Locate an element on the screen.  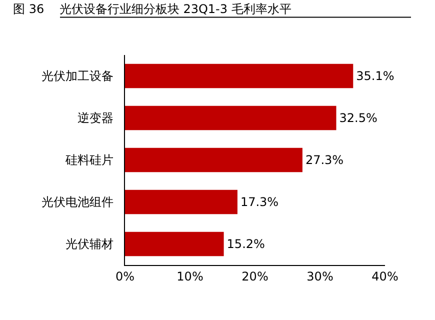
chart-title: 图 36 光伏设备行业细分板块 23Q1-3 毛利率水平 is located at coordinates (152, 9).